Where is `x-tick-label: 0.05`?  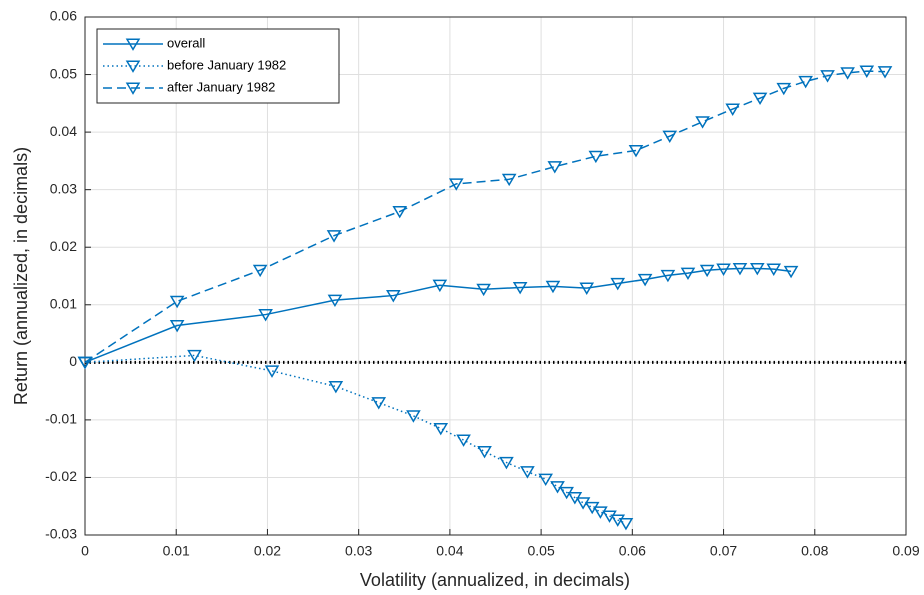
x-tick-label: 0.05 is located at coordinates (540, 551).